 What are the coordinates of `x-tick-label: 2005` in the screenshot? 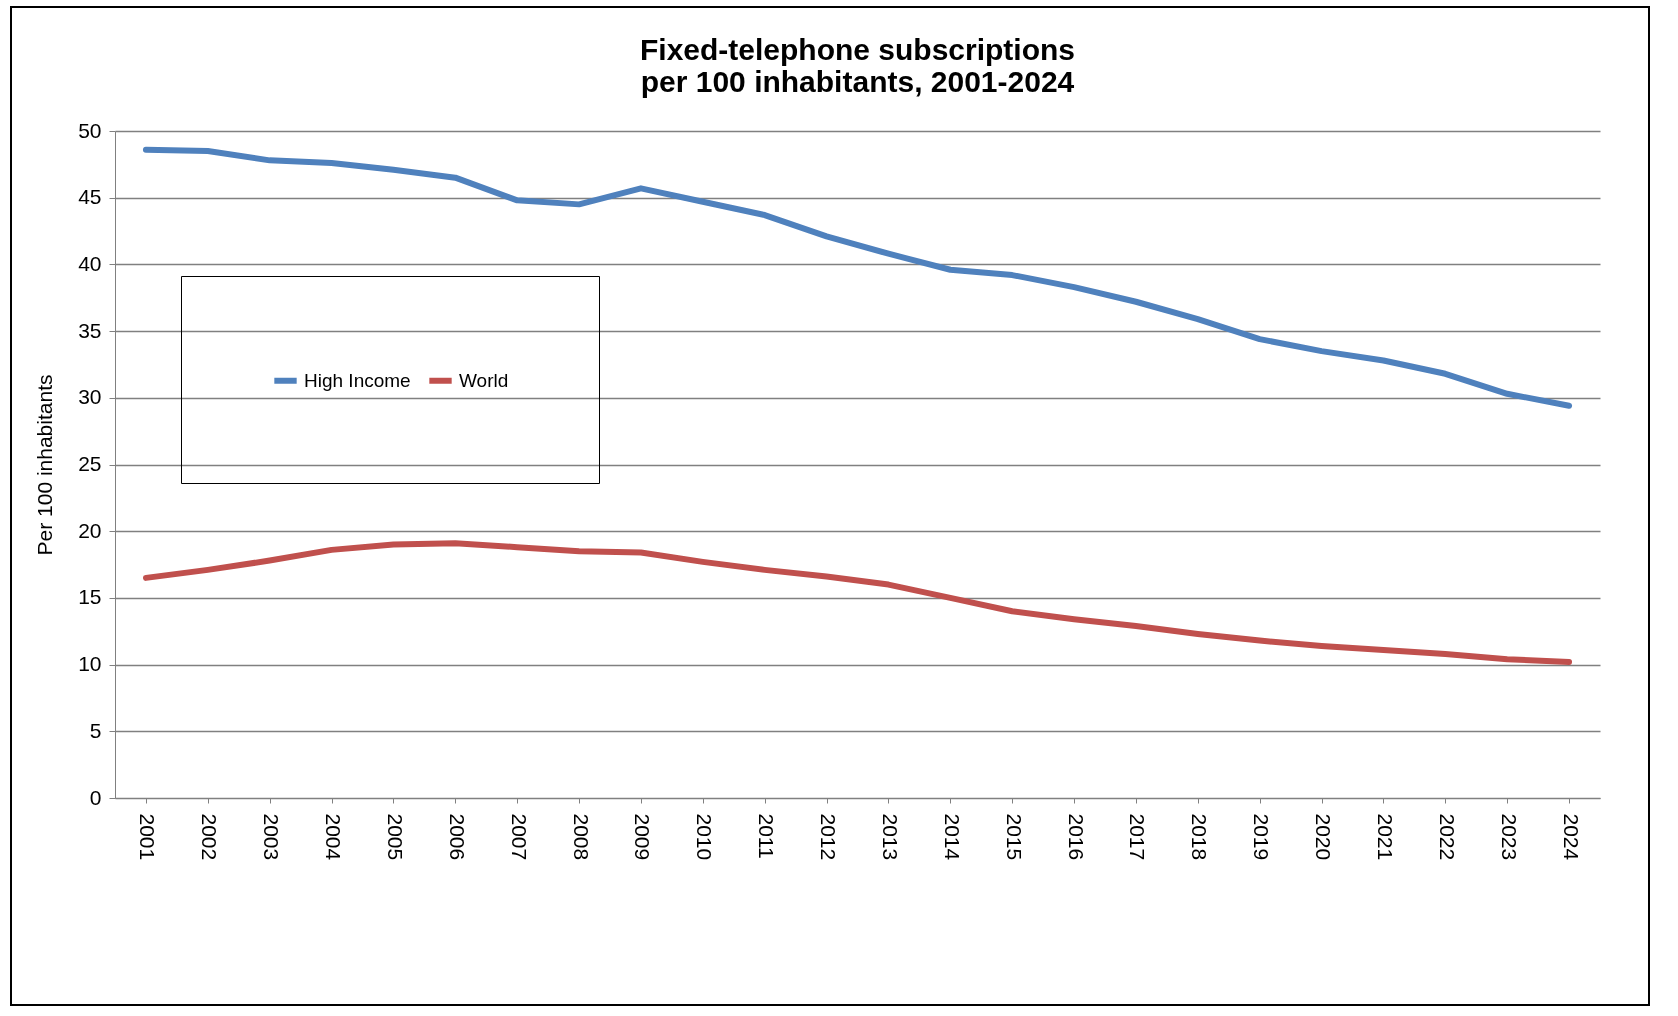 It's located at (395, 837).